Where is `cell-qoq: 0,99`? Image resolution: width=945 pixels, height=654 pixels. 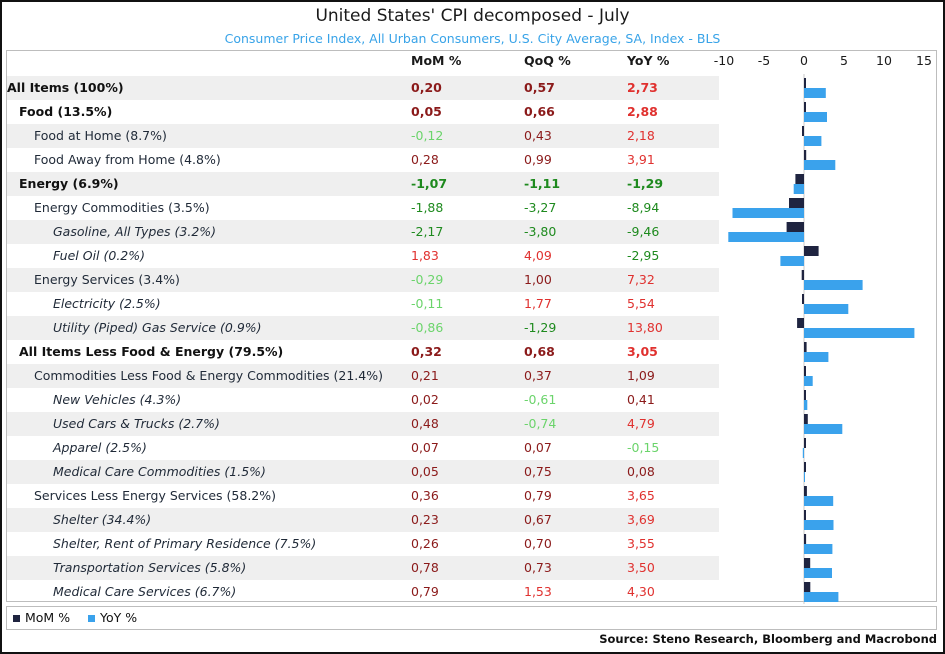 cell-qoq: 0,99 is located at coordinates (538, 159).